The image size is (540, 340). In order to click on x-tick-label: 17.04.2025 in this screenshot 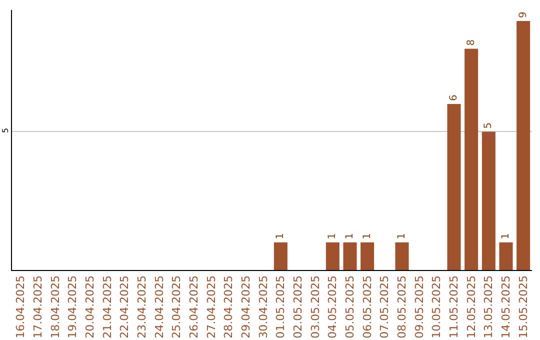, I will do `click(38, 306)`.